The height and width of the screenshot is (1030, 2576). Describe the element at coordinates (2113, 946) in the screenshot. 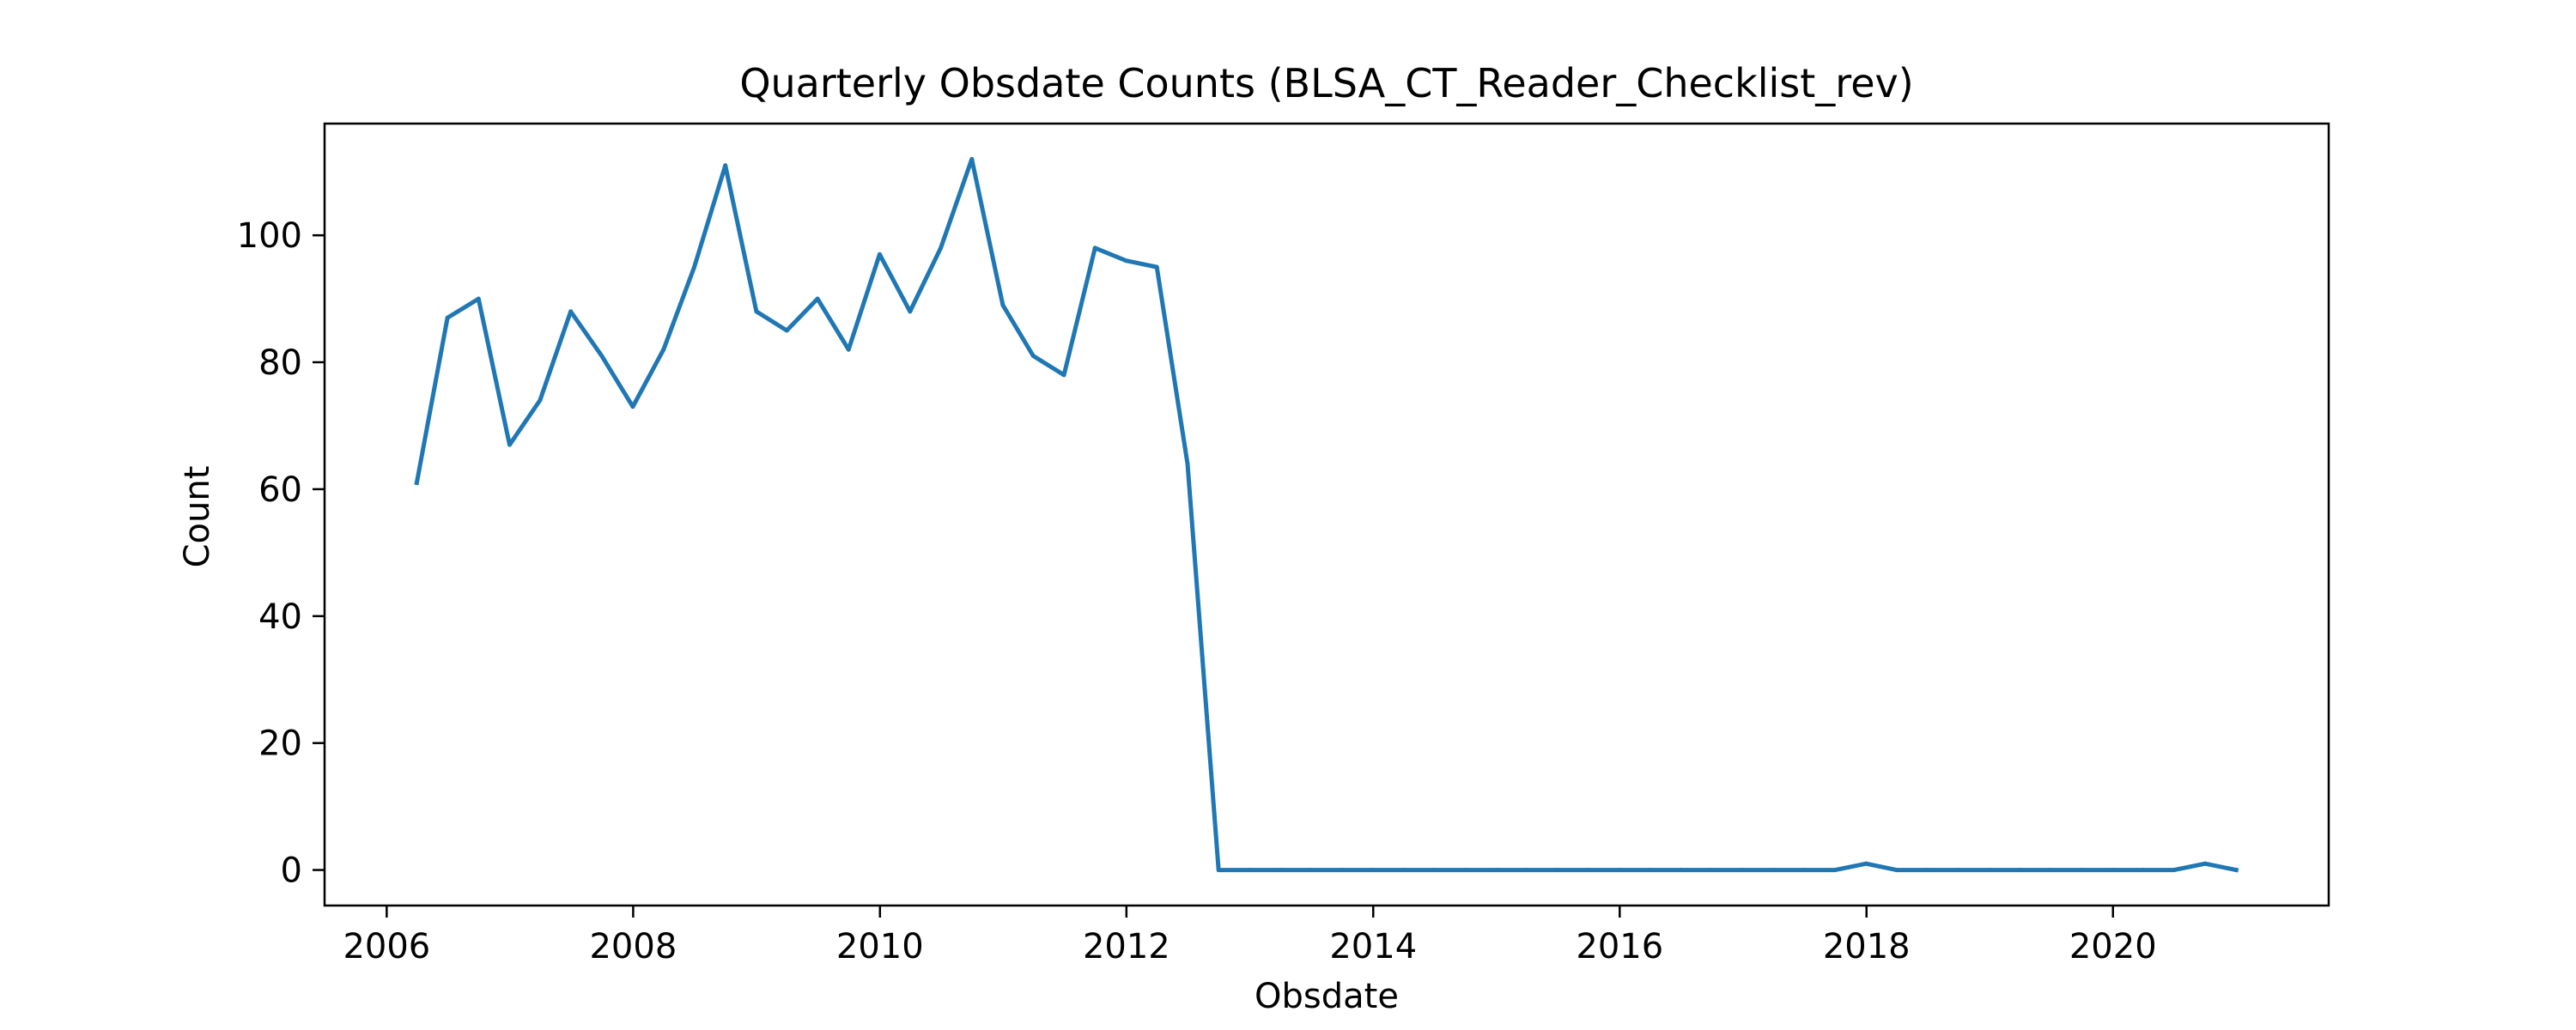

I see `x-tick-label: 2020` at that location.